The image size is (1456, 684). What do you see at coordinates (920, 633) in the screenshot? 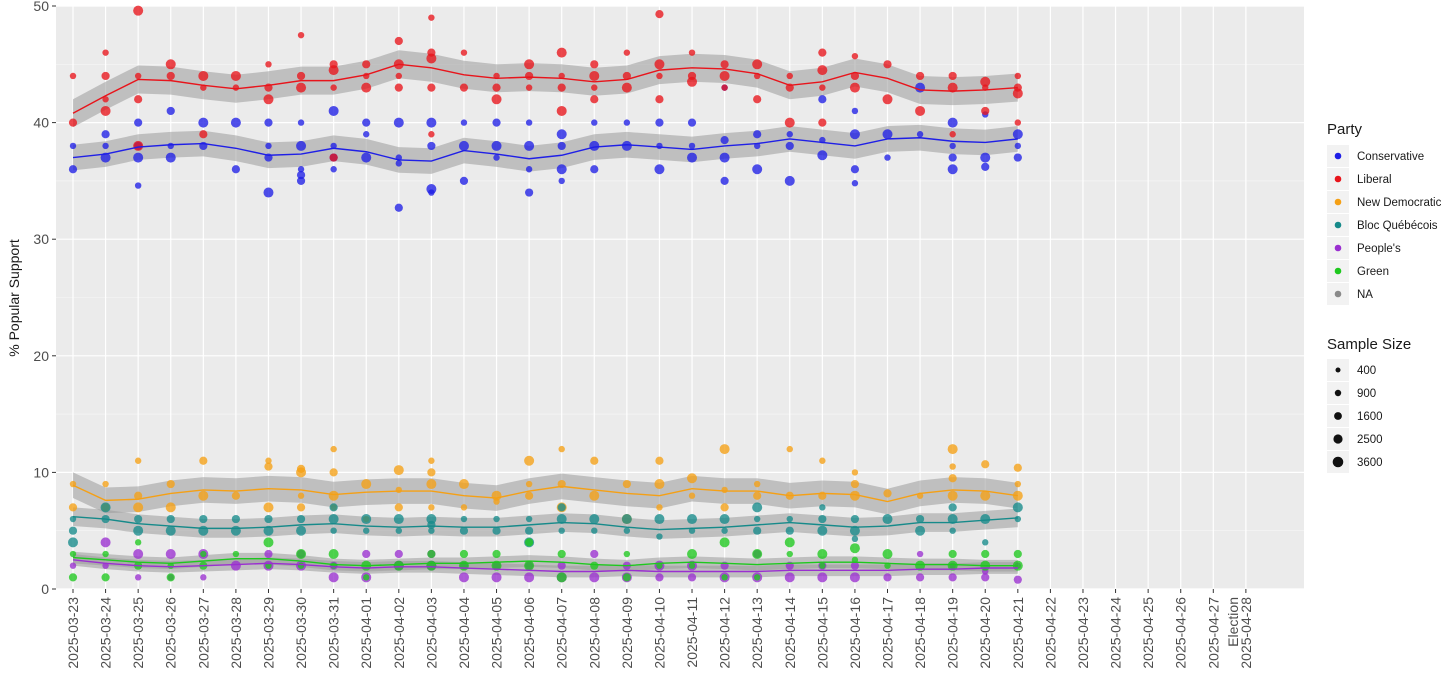
I see `x-tick-label: 2025-04-18` at bounding box center [920, 633].